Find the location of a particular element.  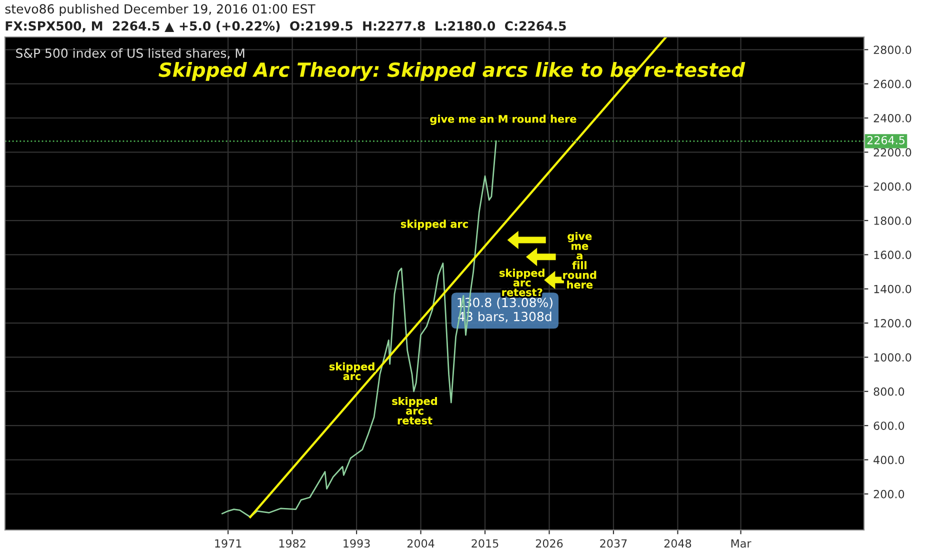

annotation: skipped arc retest is located at coordinates (414, 410).